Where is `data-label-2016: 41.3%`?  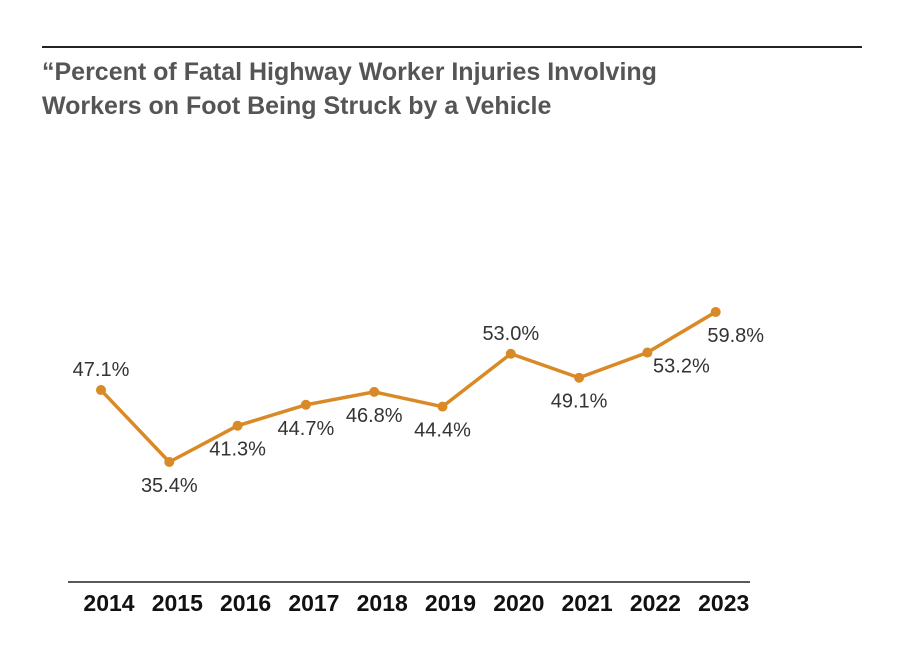
data-label-2016: 41.3% is located at coordinates (237, 450).